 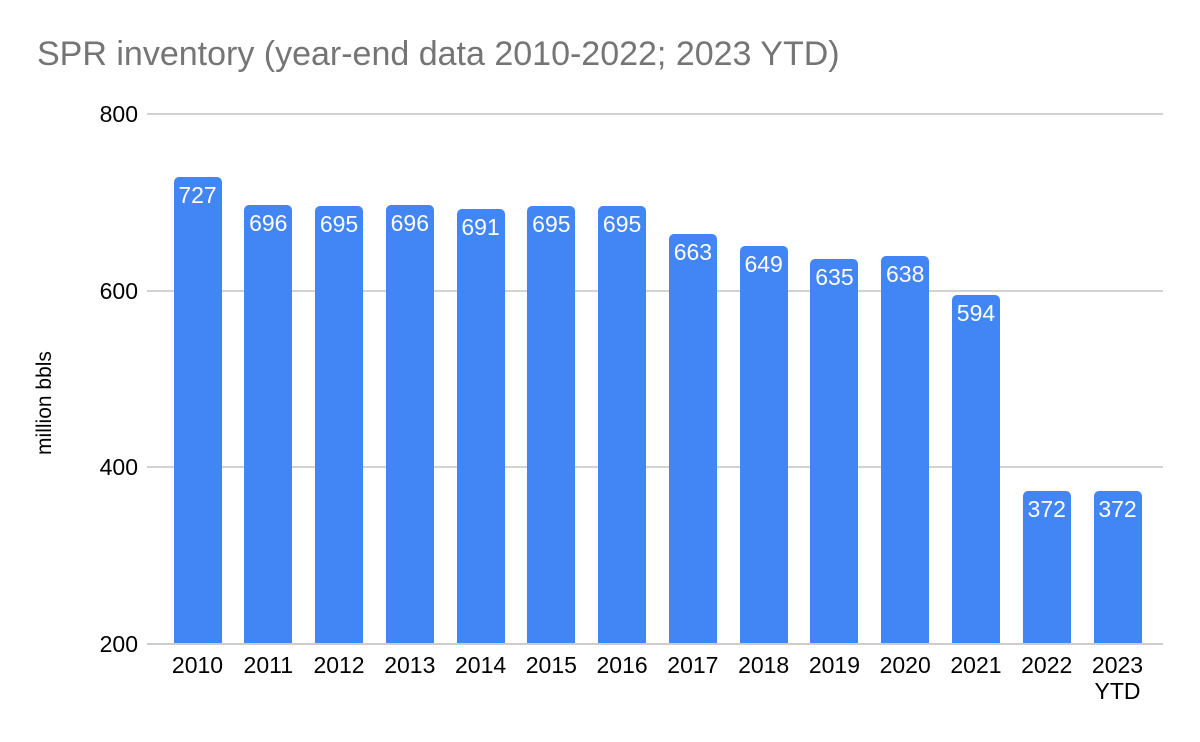 I want to click on bar: 691, so click(x=480, y=426).